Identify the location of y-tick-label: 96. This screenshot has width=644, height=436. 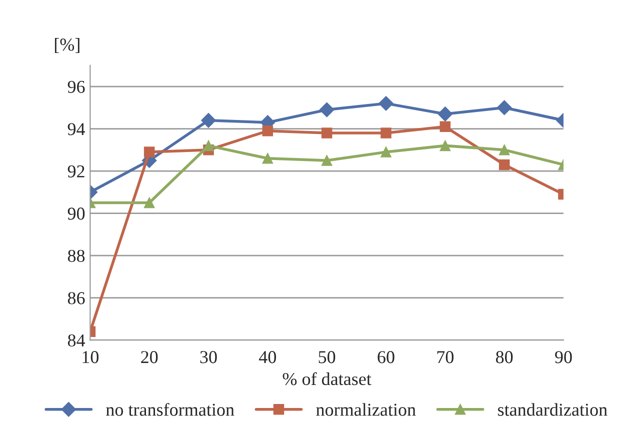
(76, 86).